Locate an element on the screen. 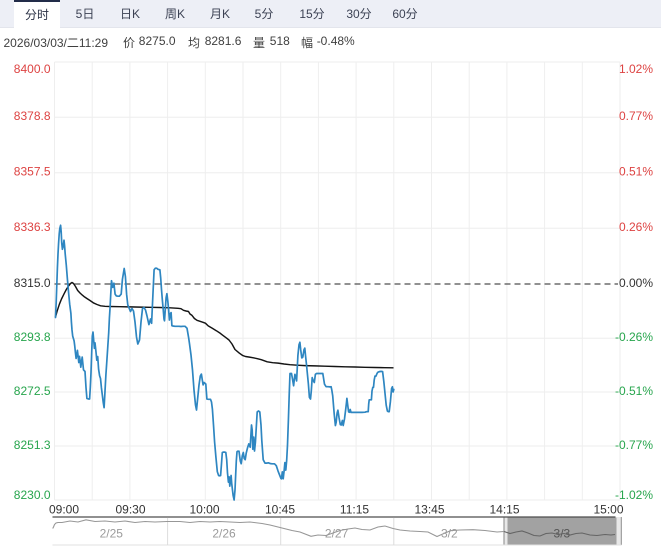 The width and height of the screenshot is (661, 547). svg-text: 0.26% is located at coordinates (636, 227).